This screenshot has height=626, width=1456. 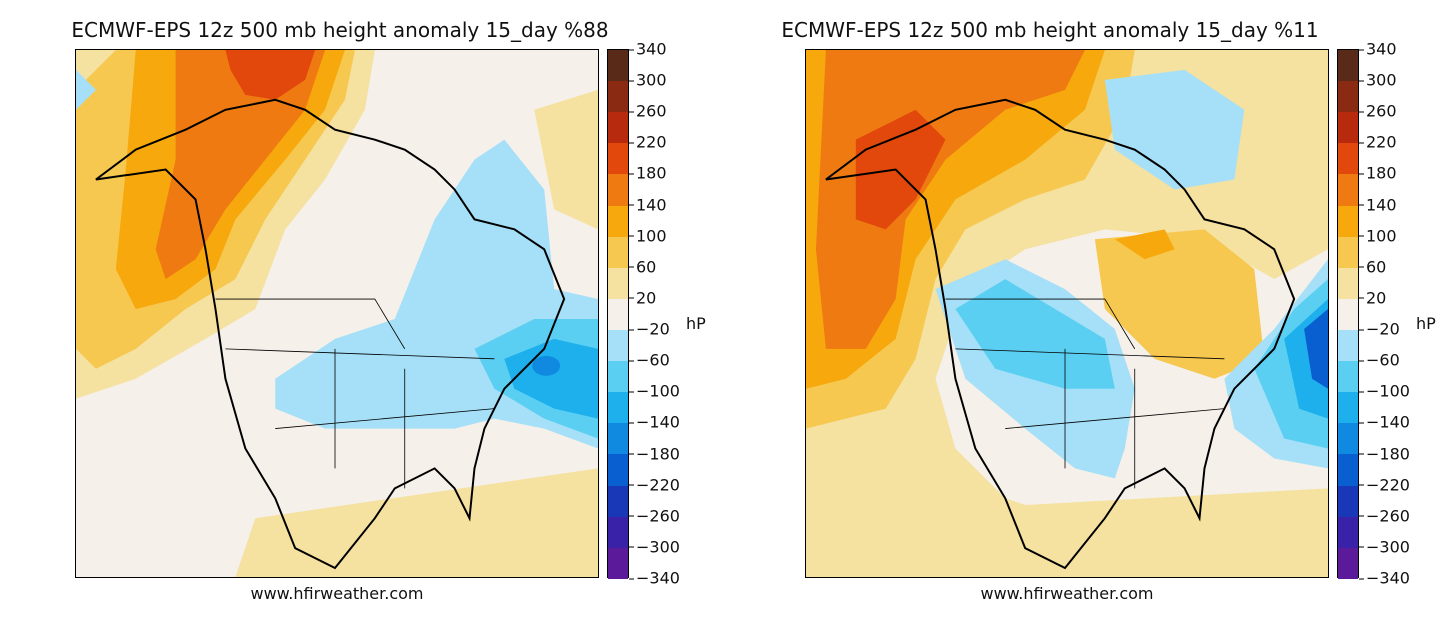 I want to click on warm-contour-east-canada-core, so click(x=1144, y=244).